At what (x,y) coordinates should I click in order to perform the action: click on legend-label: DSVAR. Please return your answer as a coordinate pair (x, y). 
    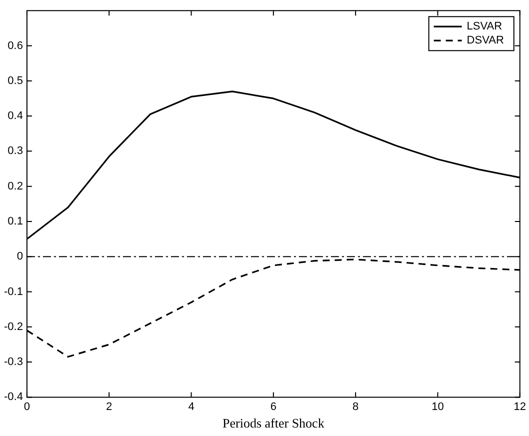
    Looking at the image, I should click on (485, 40).